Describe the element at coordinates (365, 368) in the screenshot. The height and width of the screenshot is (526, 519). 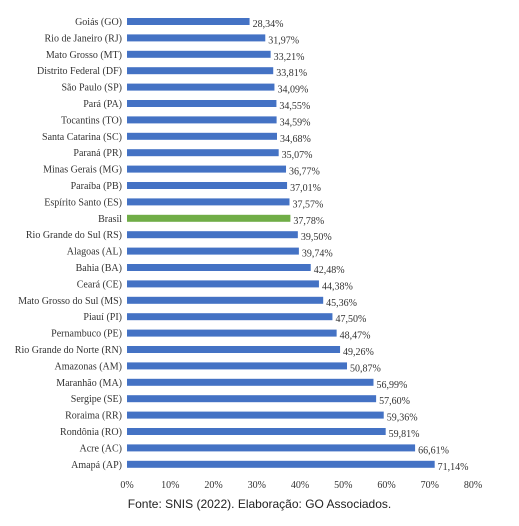
I see `data-label: 50,87%` at that location.